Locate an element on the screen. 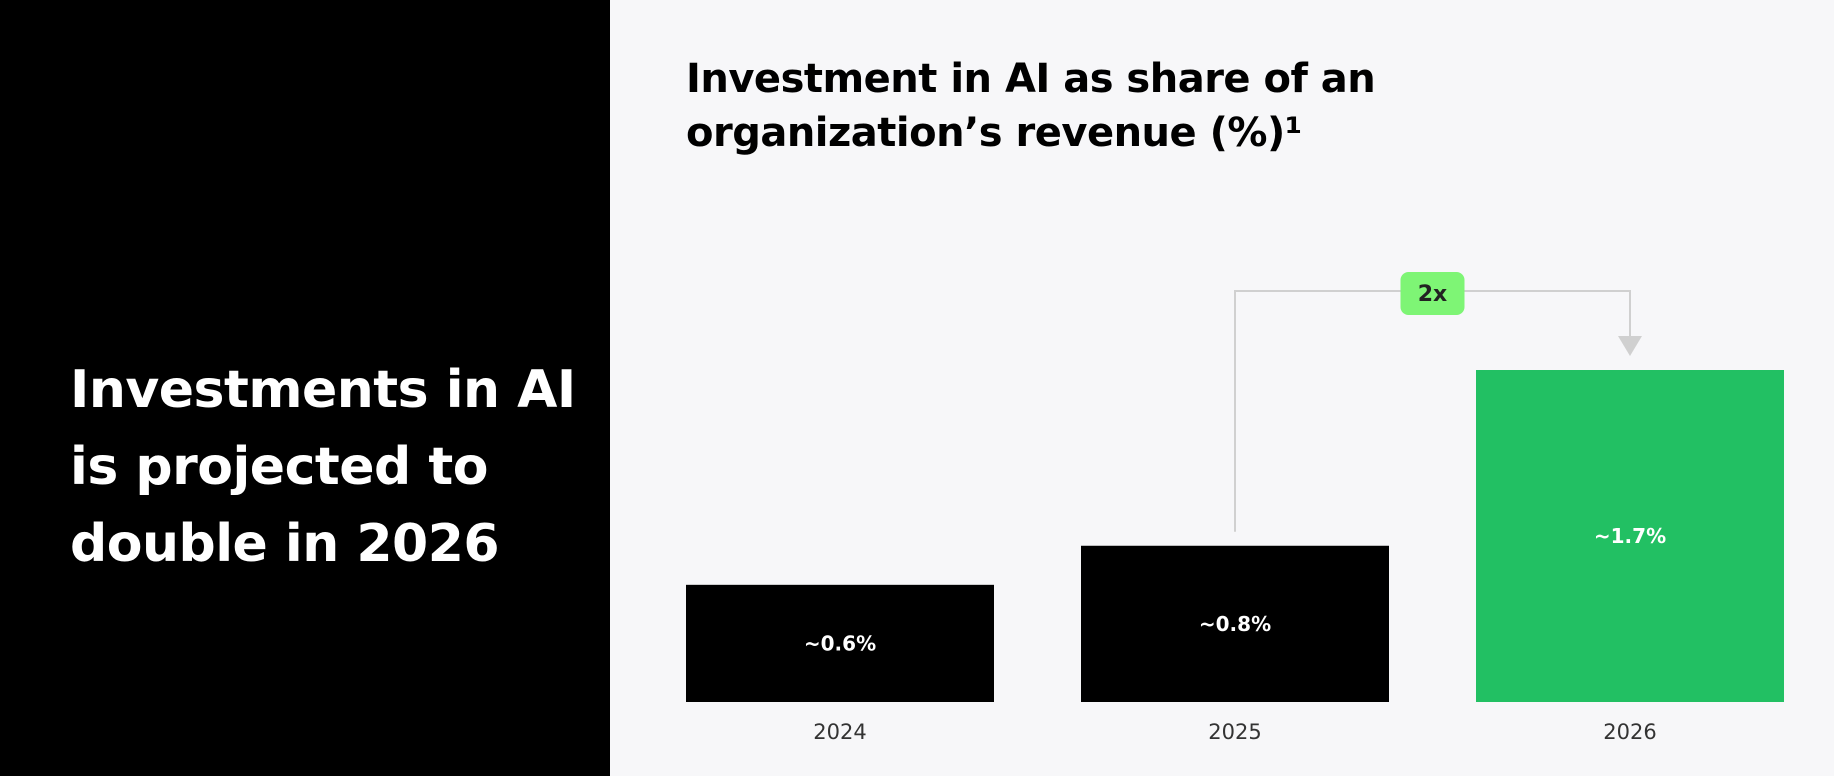  x-tick-2025: 2025 is located at coordinates (1234, 732).